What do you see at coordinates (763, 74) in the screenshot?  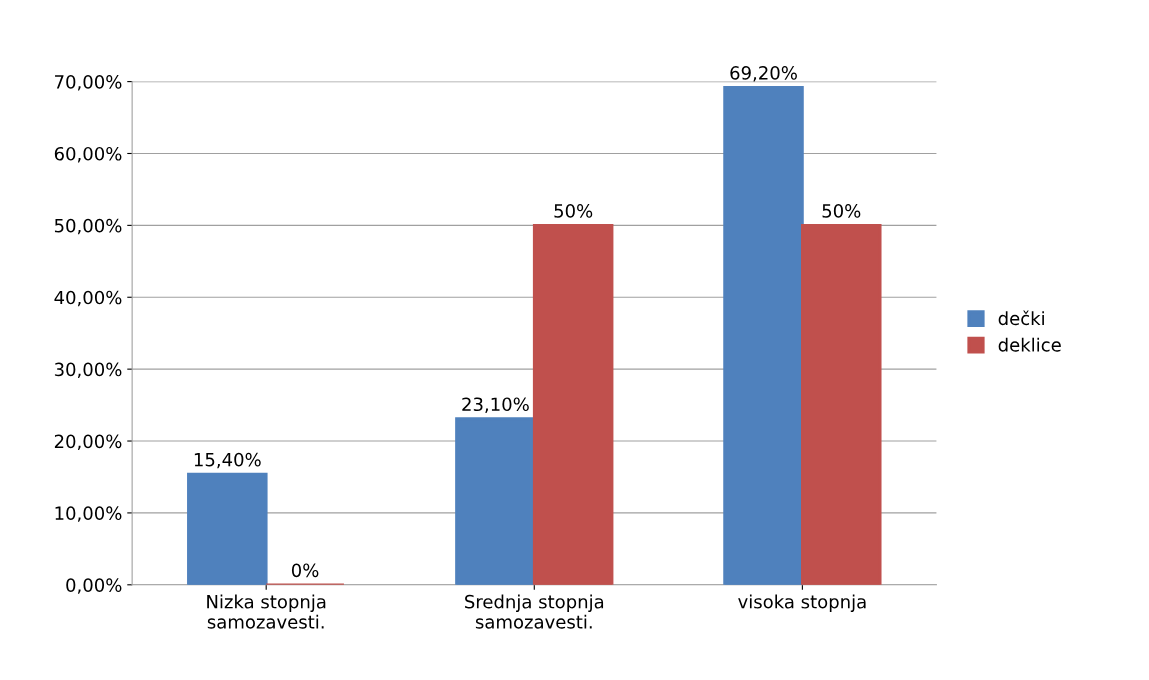 I see `data-label: 69,20%` at bounding box center [763, 74].